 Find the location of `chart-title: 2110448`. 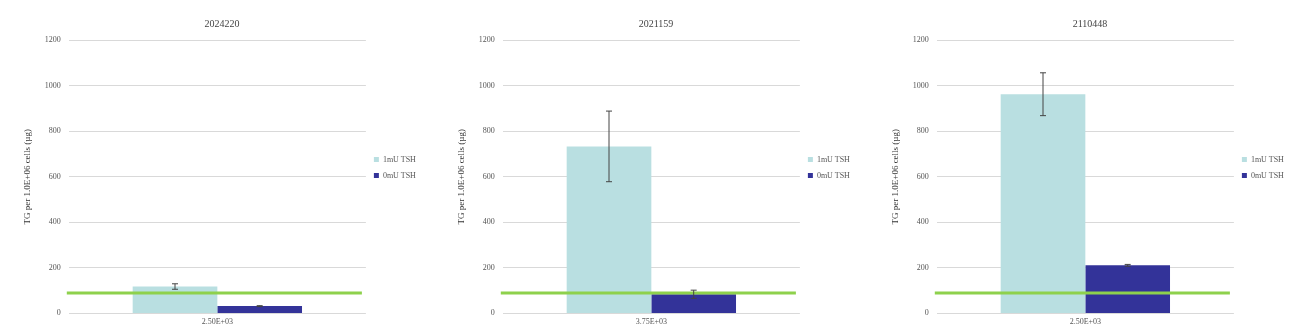

chart-title: 2110448 is located at coordinates (1090, 23).